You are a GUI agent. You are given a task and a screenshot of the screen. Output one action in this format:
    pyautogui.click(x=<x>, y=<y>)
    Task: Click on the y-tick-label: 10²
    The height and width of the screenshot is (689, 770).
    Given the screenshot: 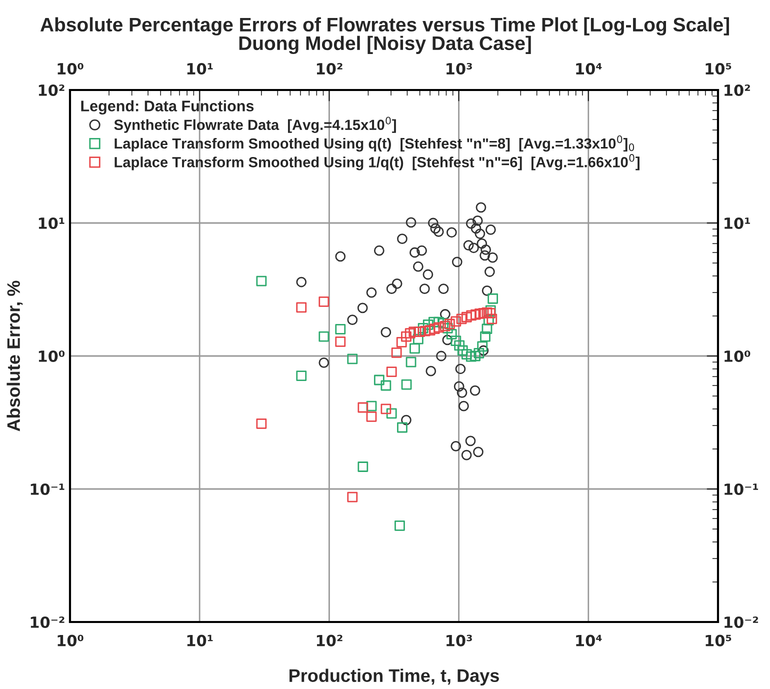 What is the action you would take?
    pyautogui.click(x=51, y=90)
    